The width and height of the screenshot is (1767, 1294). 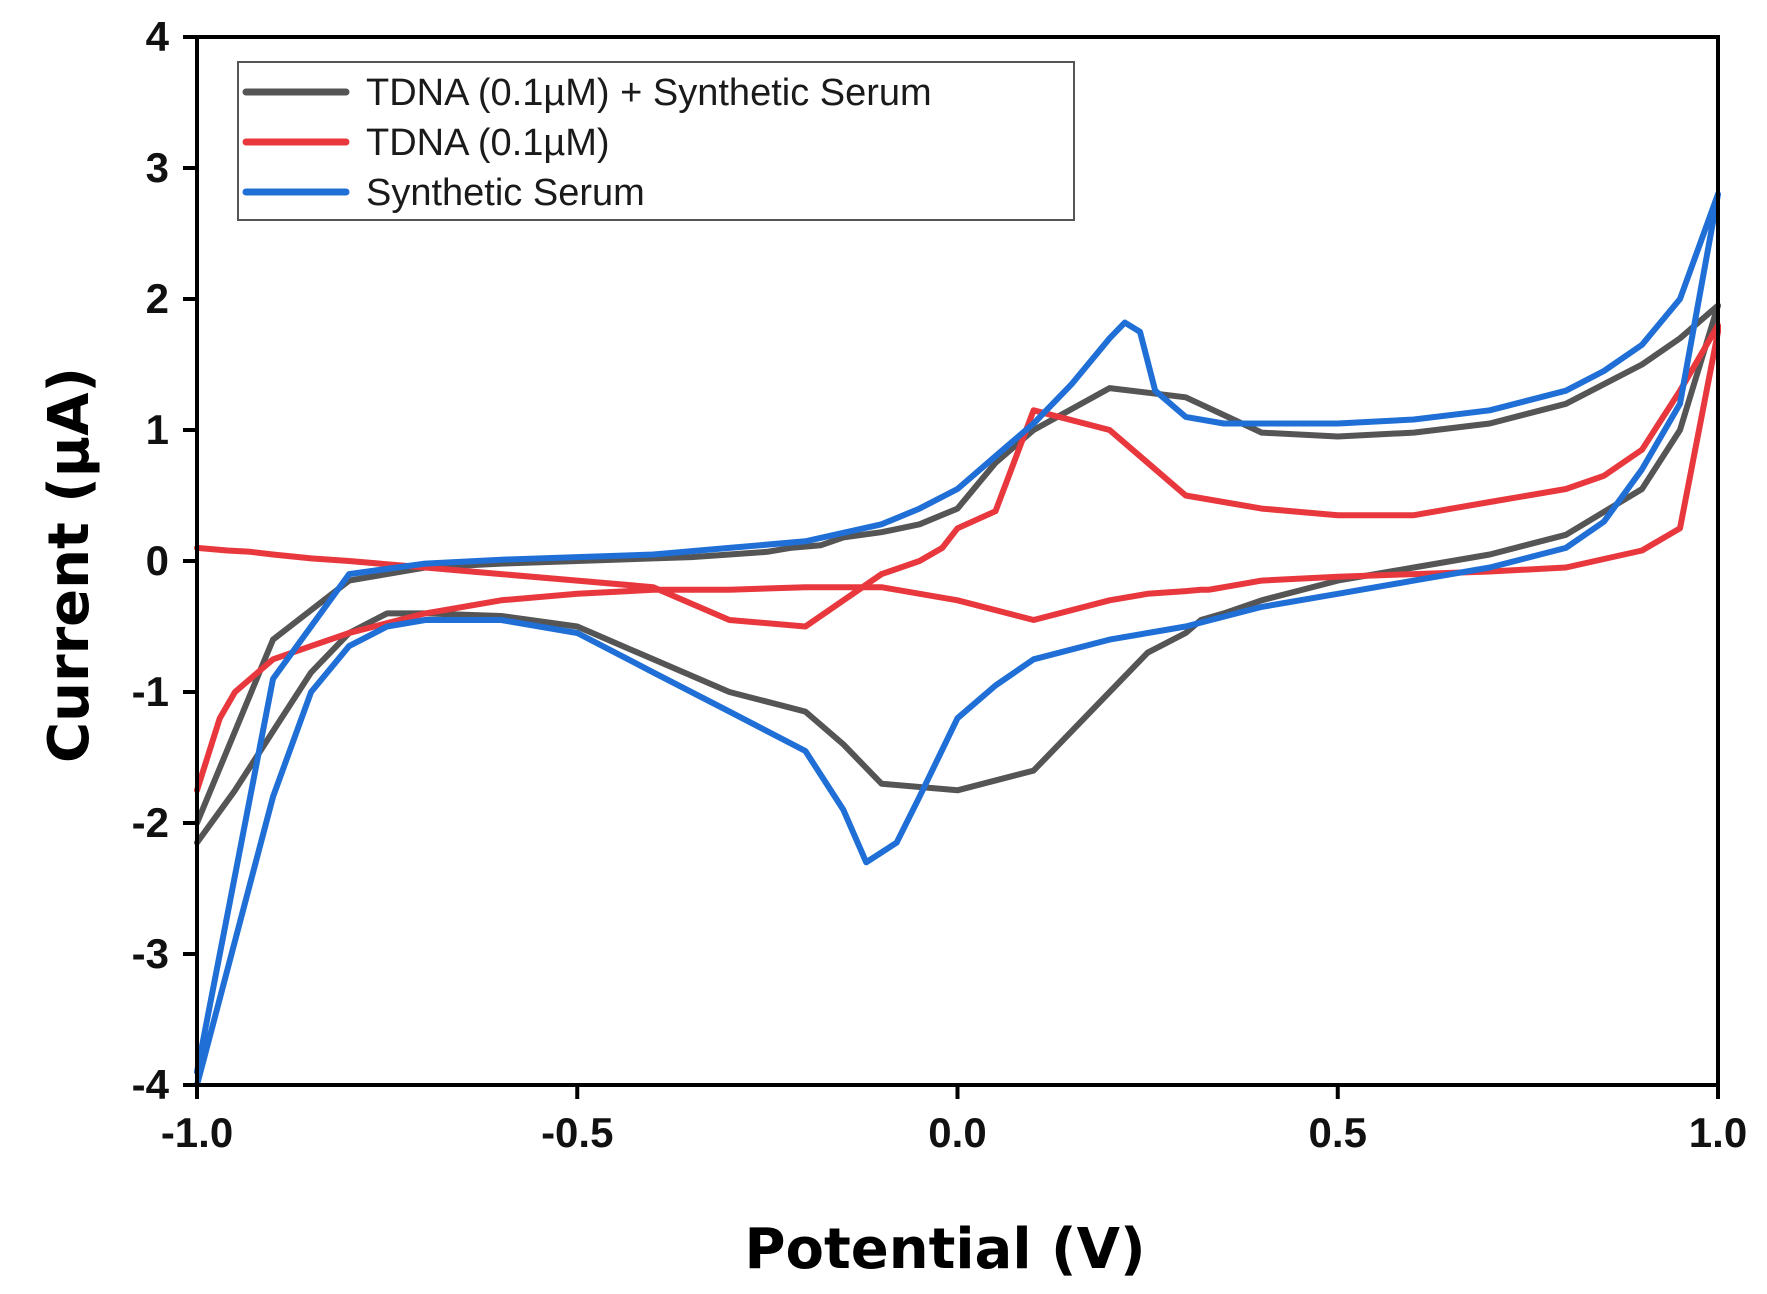 What do you see at coordinates (649, 93) in the screenshot?
I see `legend-label-1: TDNA (0.1µM) + Synthetic Serum` at bounding box center [649, 93].